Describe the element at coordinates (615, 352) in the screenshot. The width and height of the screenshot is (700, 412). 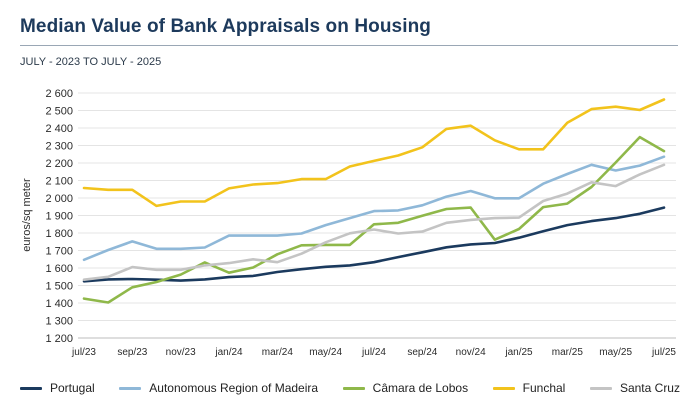
I see `x-tick-label: may/25` at that location.